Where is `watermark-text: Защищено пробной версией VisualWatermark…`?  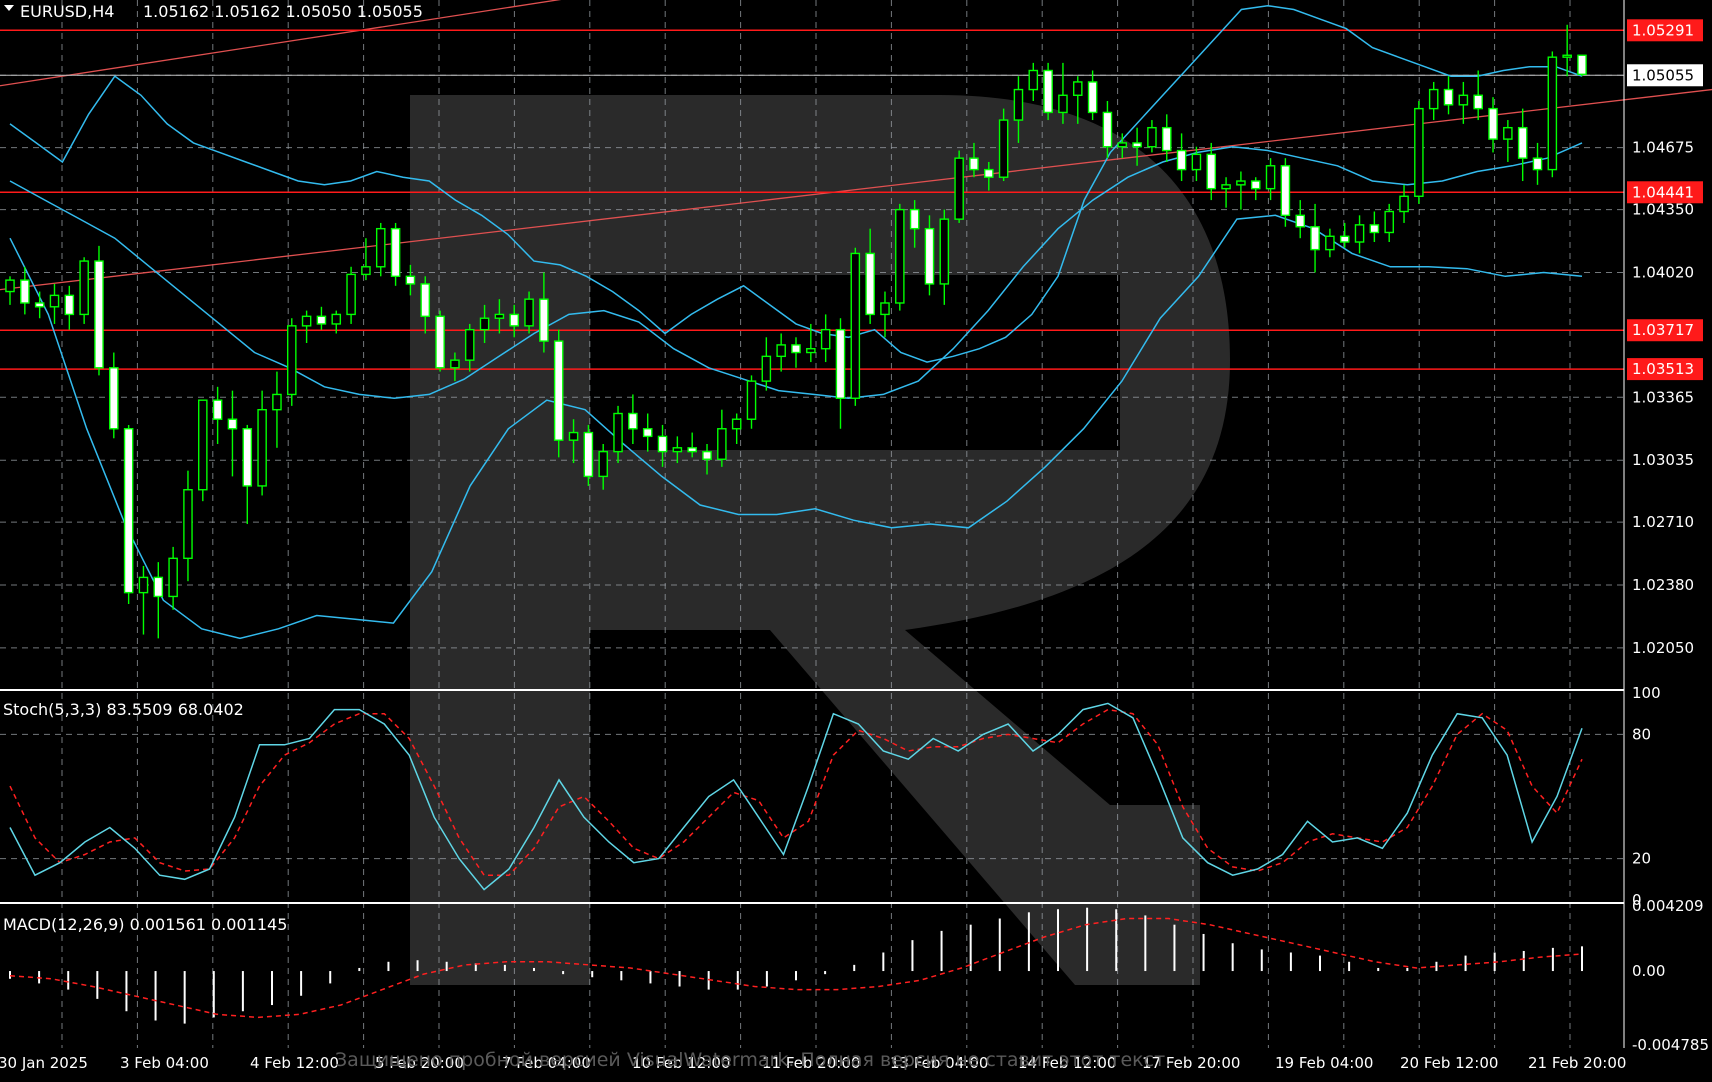
watermark-text: Защищено пробной версией VisualWatermark… is located at coordinates (753, 1060).